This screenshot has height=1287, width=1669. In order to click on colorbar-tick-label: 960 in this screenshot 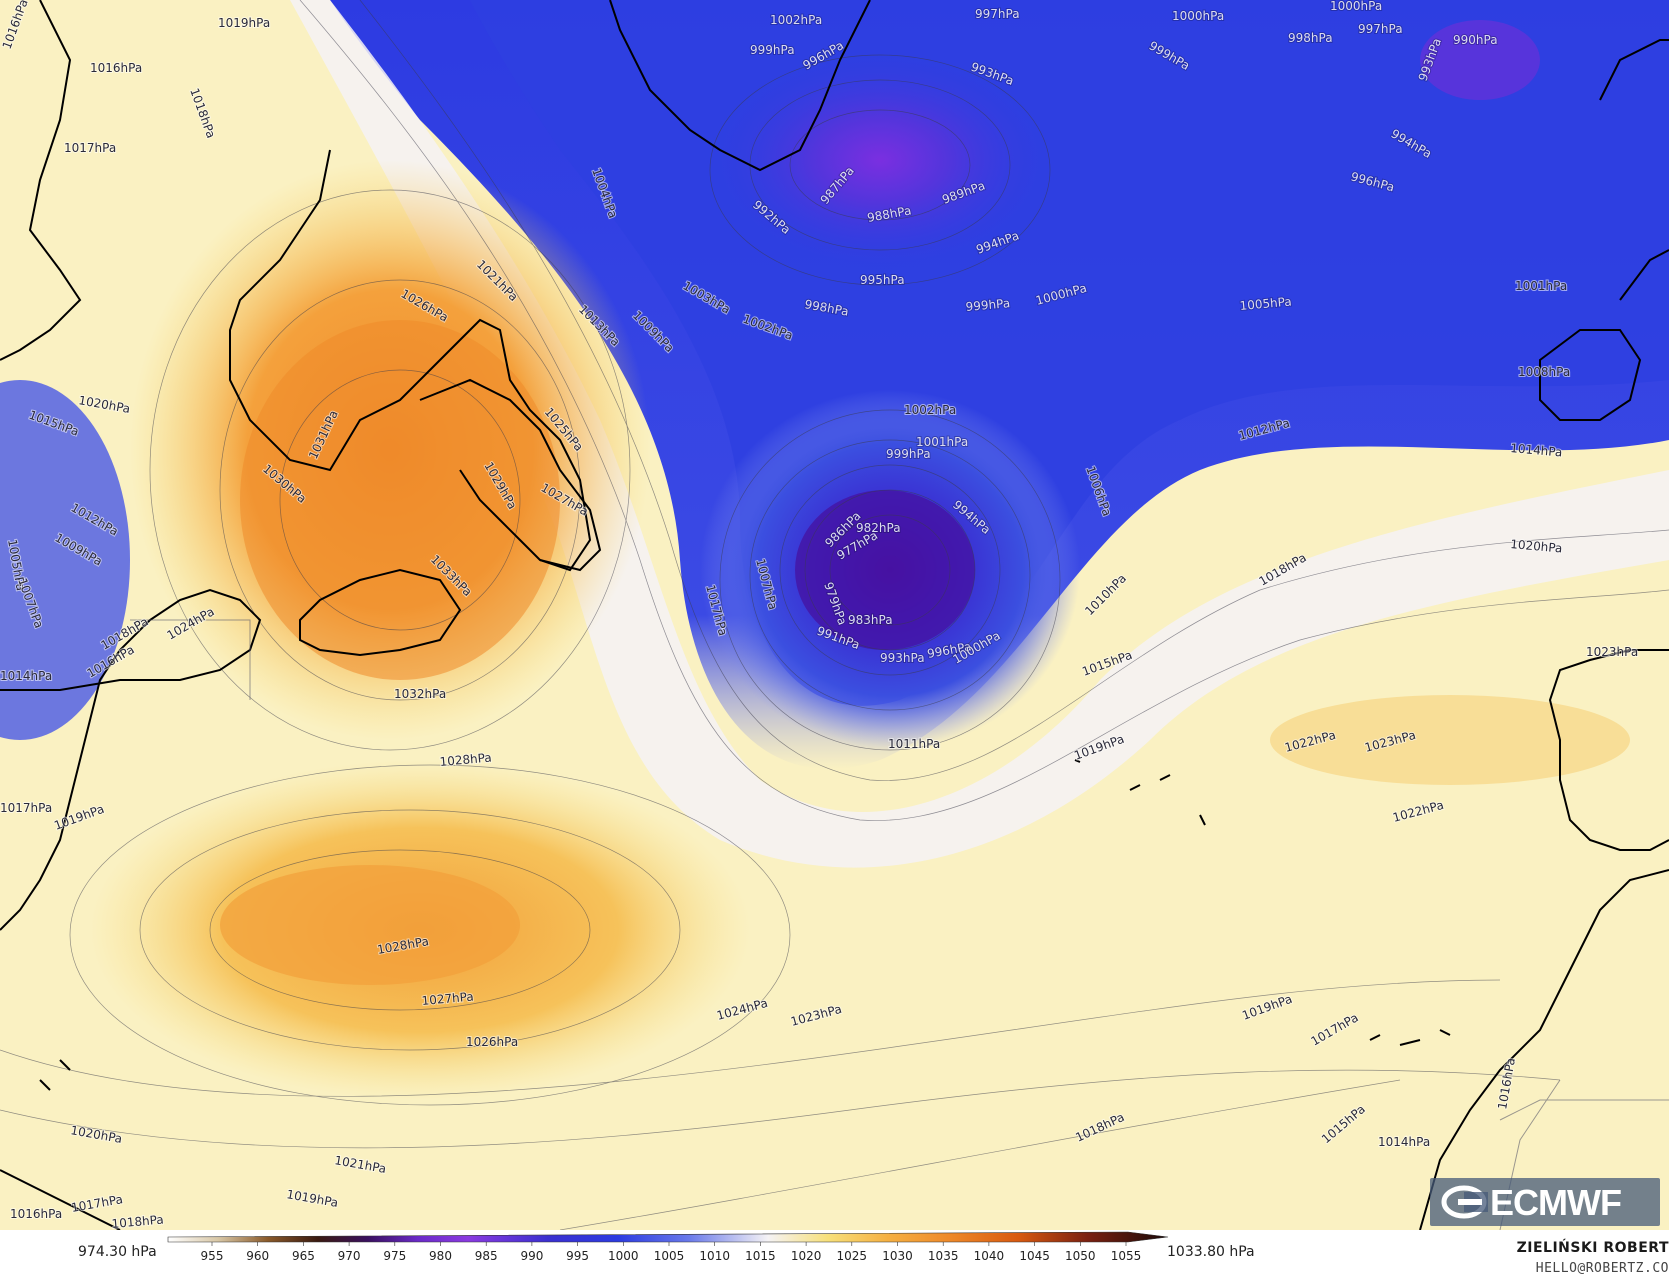, I will do `click(257, 1256)`.